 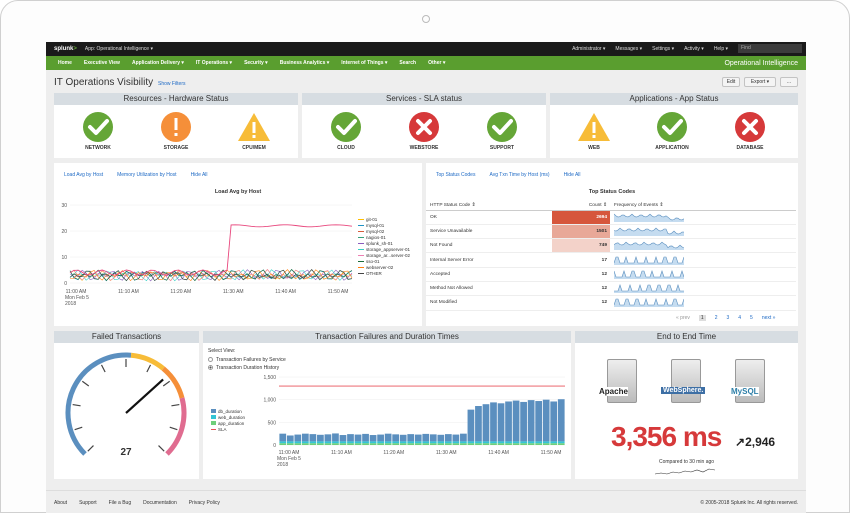 What do you see at coordinates (720, 48) in the screenshot?
I see `help-menu: Help ▾` at bounding box center [720, 48].